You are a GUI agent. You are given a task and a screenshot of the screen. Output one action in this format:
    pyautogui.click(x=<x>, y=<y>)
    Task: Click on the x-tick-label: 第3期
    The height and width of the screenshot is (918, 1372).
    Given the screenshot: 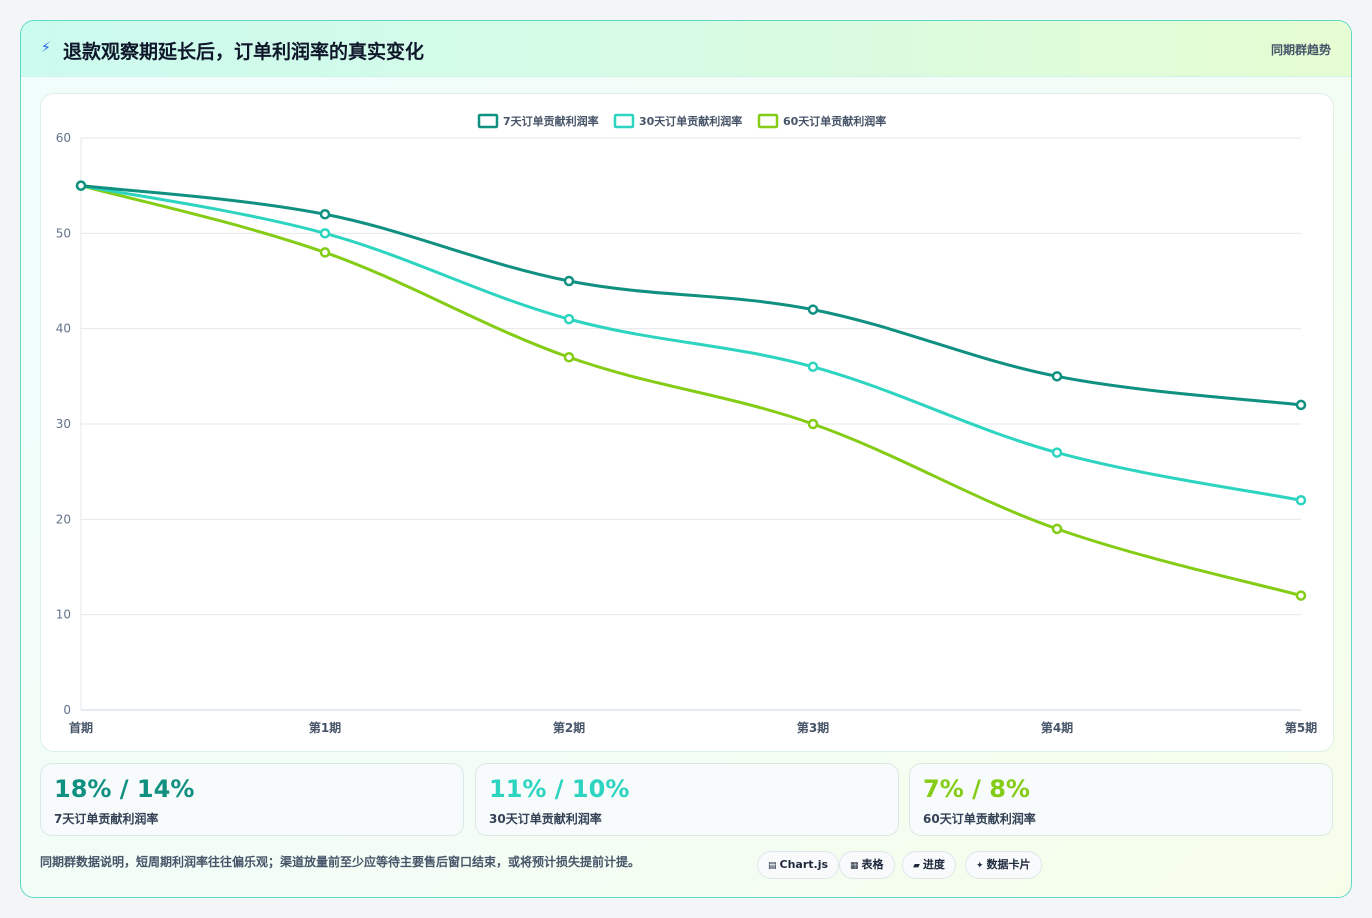 What is the action you would take?
    pyautogui.click(x=813, y=727)
    